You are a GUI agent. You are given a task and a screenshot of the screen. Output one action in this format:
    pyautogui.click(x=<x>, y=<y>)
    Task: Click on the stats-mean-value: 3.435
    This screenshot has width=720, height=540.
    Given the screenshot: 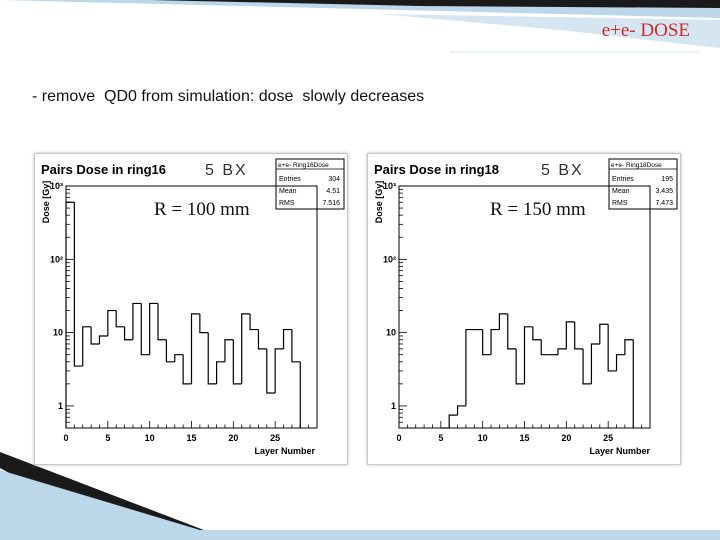 What is the action you would take?
    pyautogui.click(x=664, y=191)
    